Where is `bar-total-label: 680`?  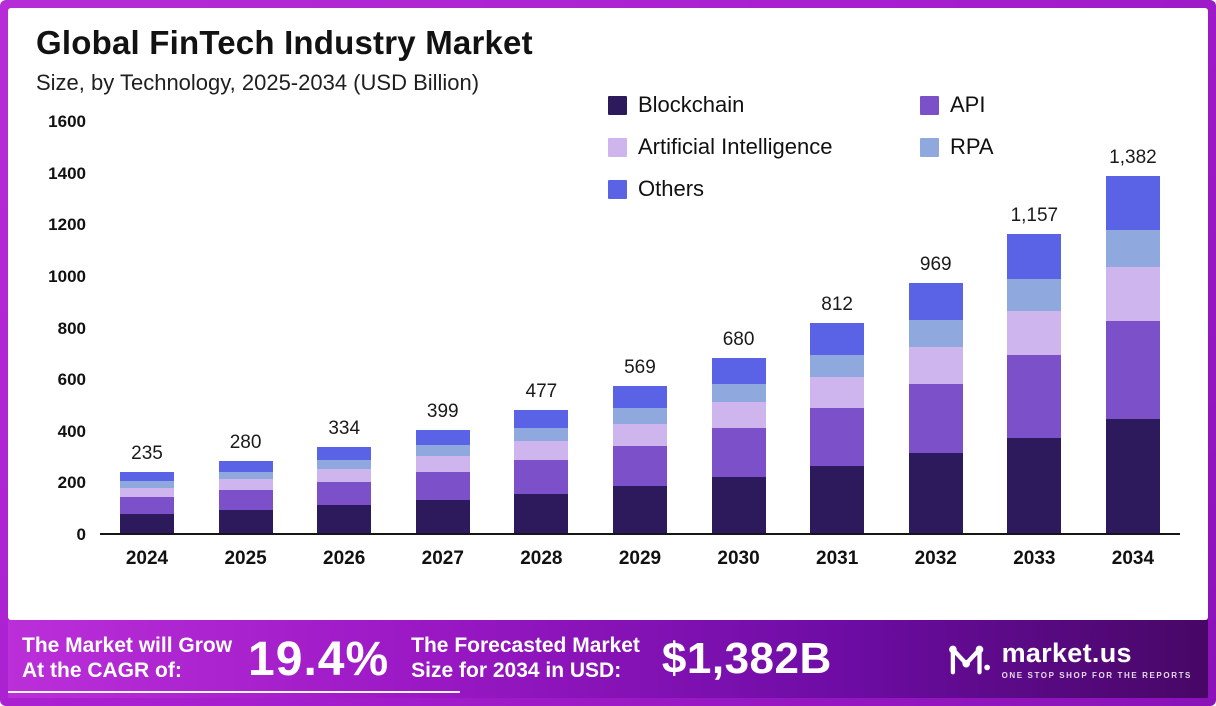
bar-total-label: 680 is located at coordinates (738, 339).